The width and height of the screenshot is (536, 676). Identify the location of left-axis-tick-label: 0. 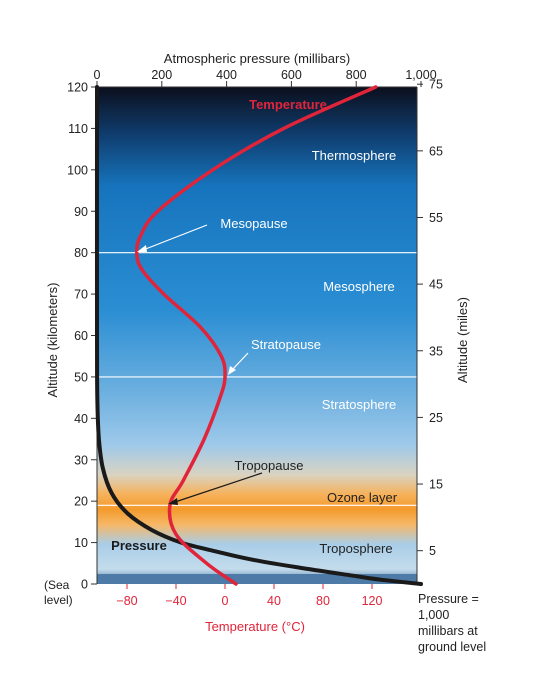
(84, 585).